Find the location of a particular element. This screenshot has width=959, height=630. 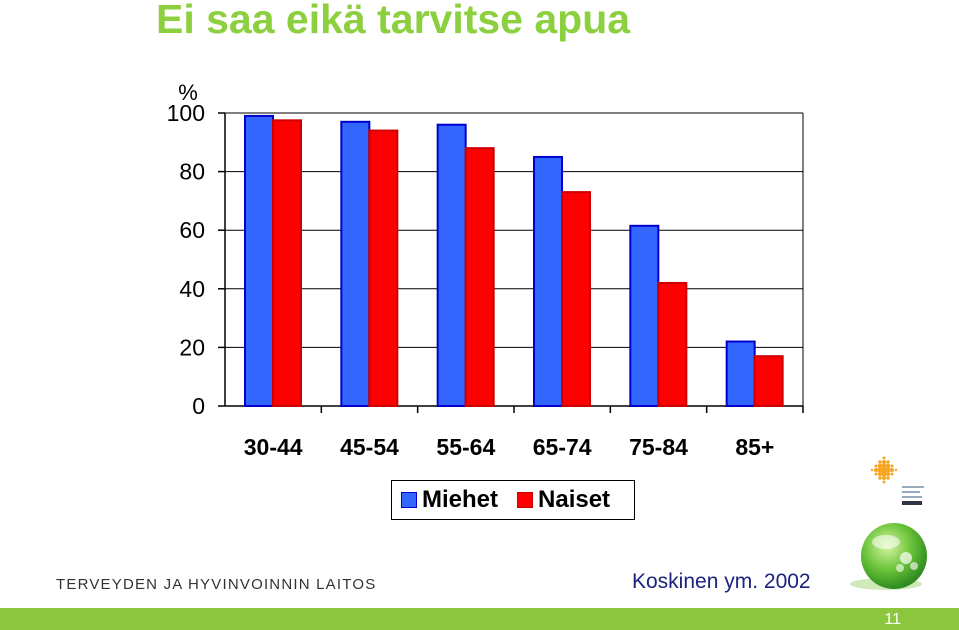

x-tick-label: 65-74 is located at coordinates (562, 447).